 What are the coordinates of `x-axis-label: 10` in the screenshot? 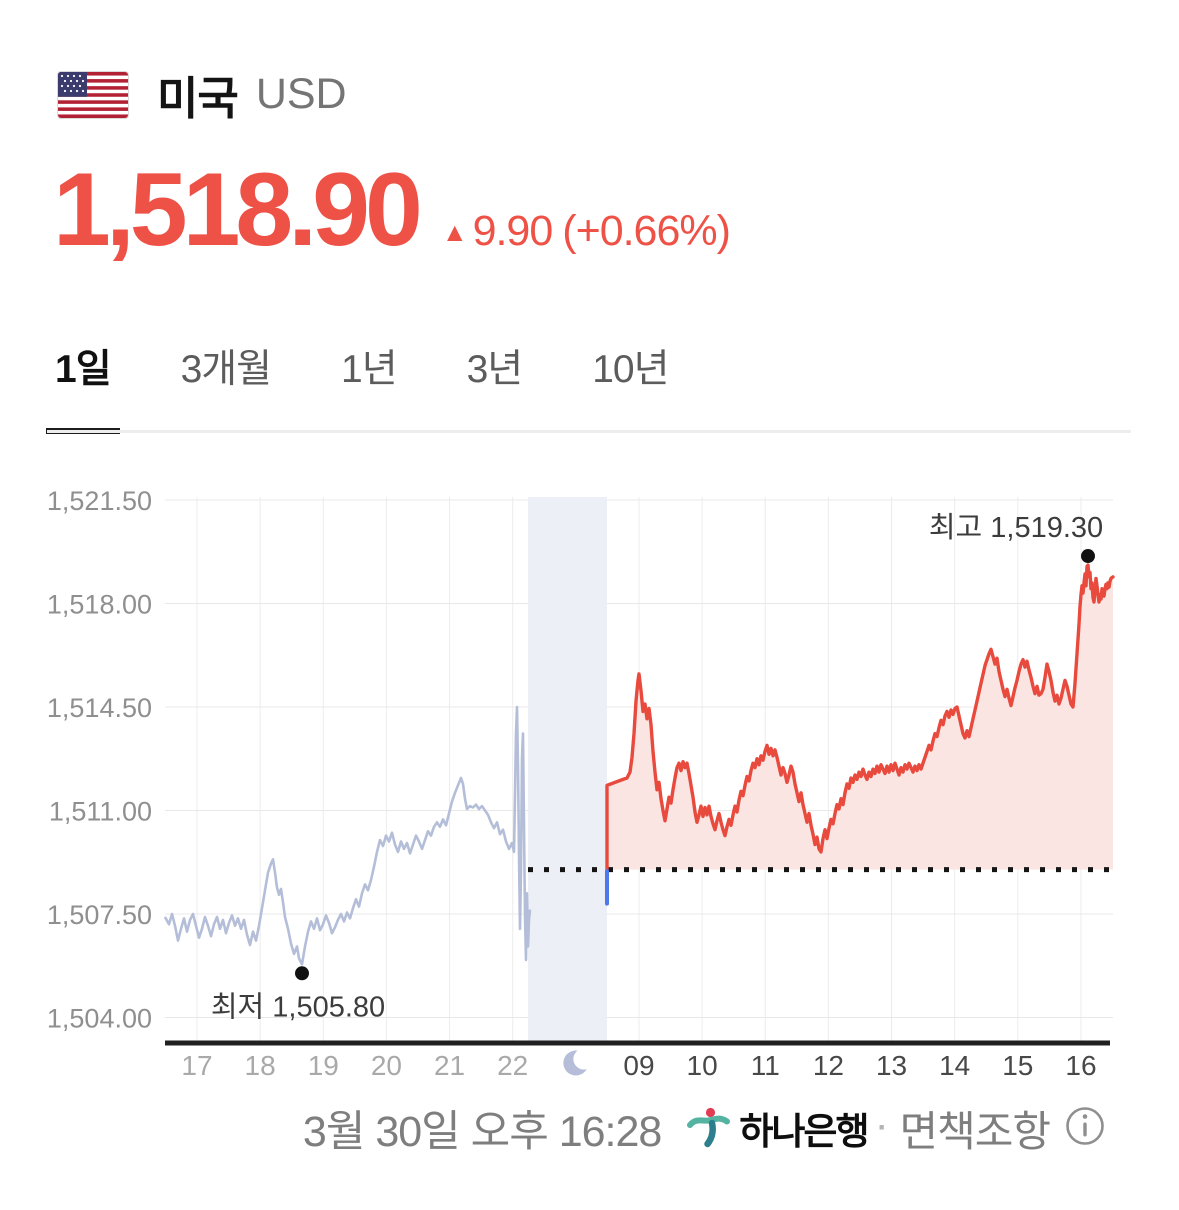 It's located at (702, 1065).